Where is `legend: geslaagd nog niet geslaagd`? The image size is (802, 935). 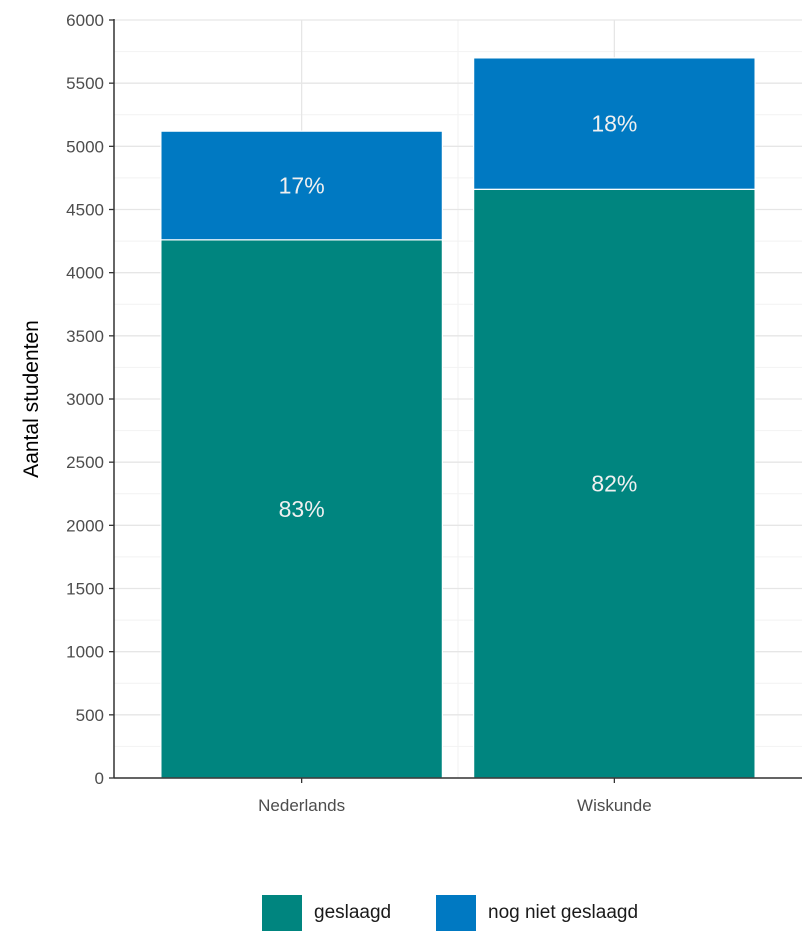 legend: geslaagd nog niet geslaagd is located at coordinates (401, 915).